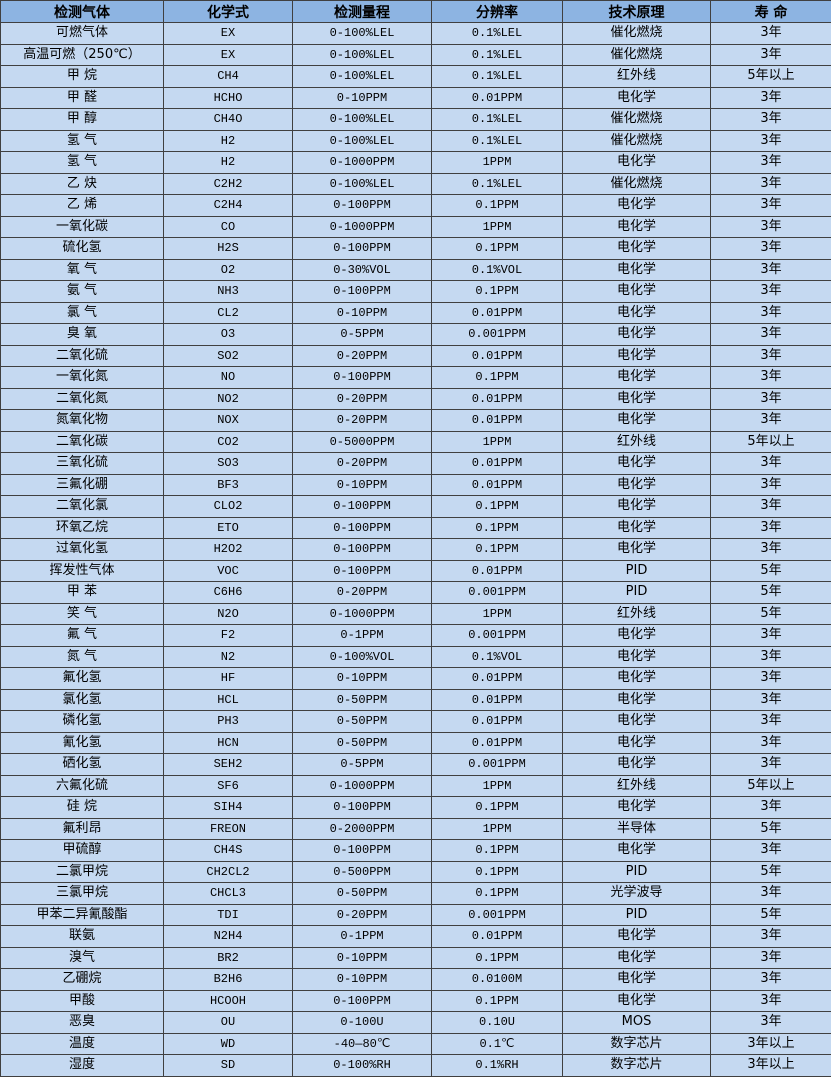  Describe the element at coordinates (637, 120) in the screenshot. I see `cell-principle: 催化燃烧` at that location.